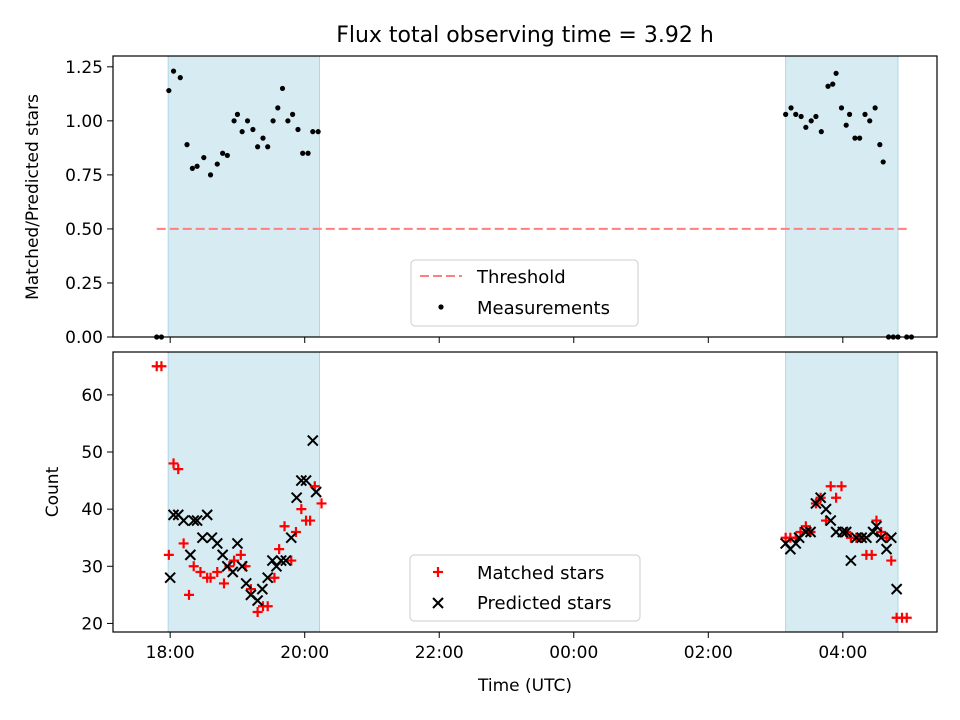 This screenshot has height=720, width=960. What do you see at coordinates (441, 307) in the screenshot?
I see `measurements-legend-swatch` at bounding box center [441, 307].